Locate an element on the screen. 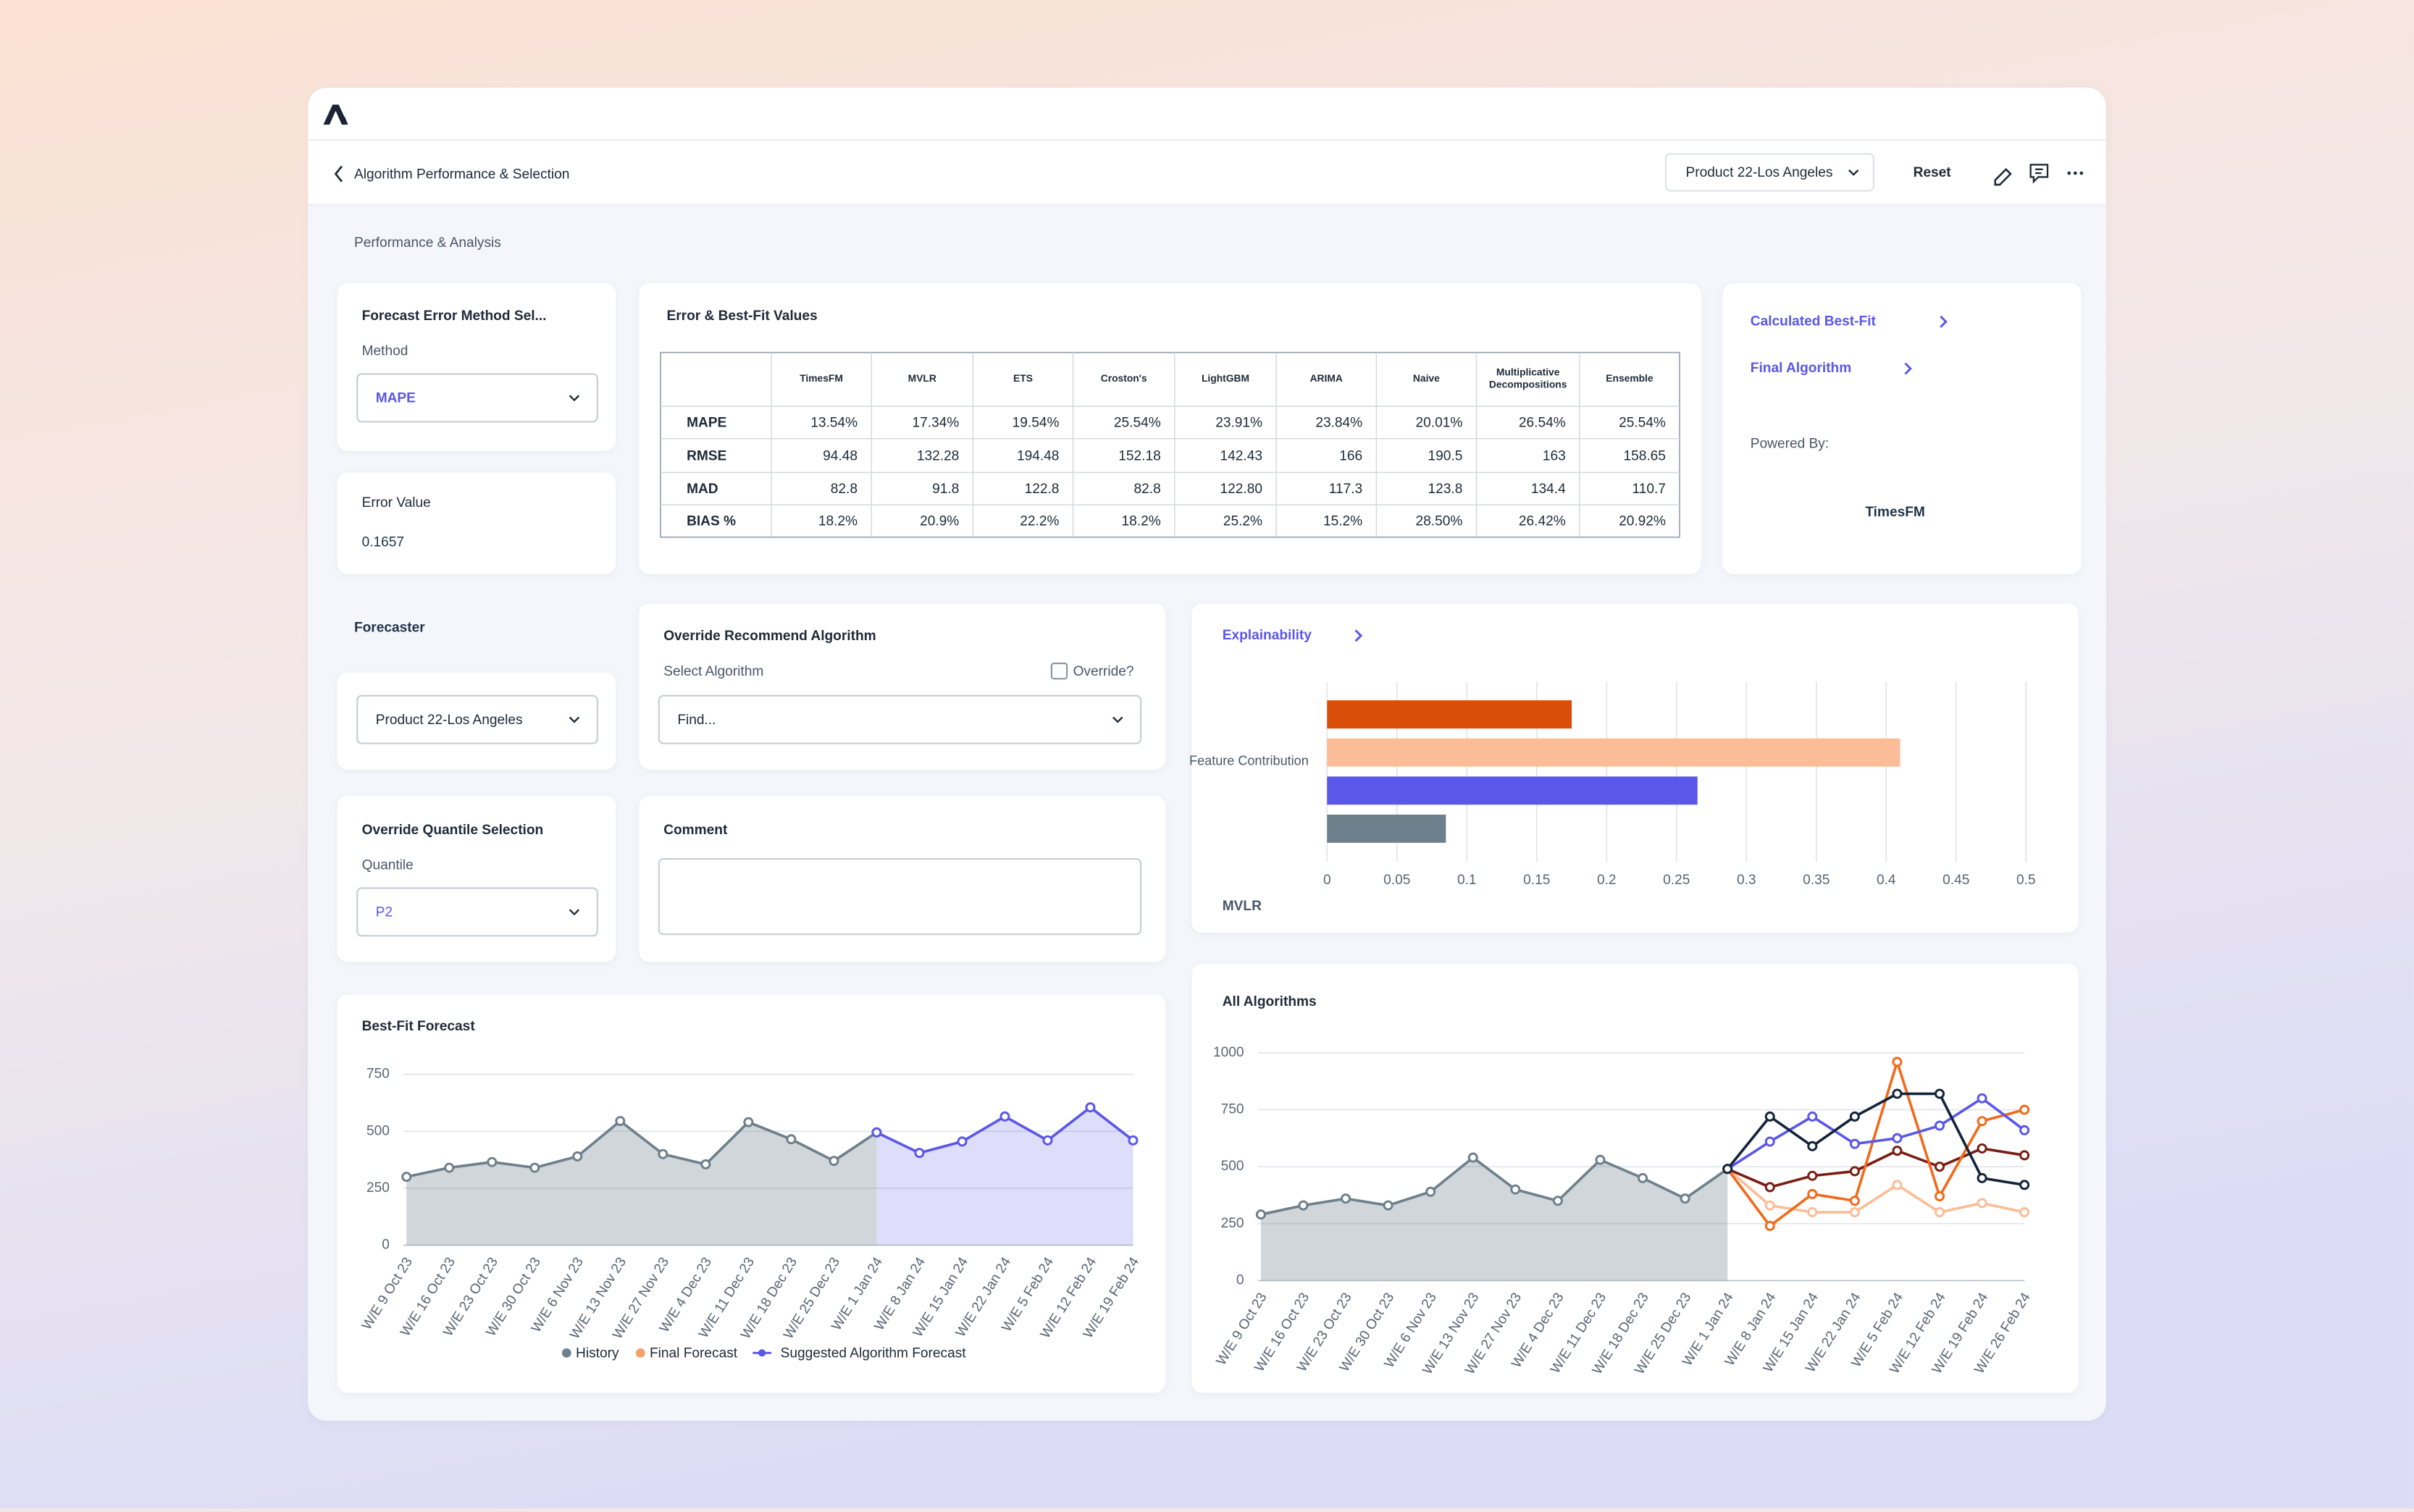  table-cell: 28.50% is located at coordinates (1439, 521).